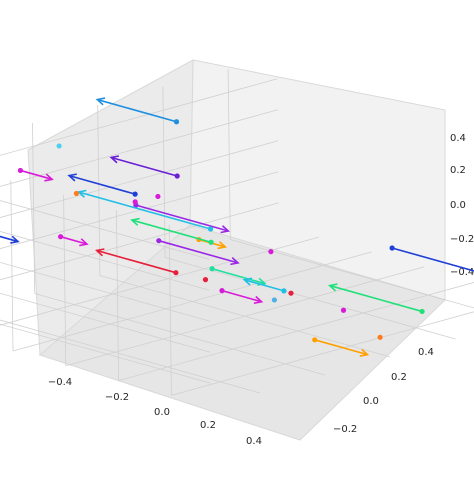 This screenshot has width=474, height=478. I want to click on z-tick-label: −0.2, so click(462, 239).